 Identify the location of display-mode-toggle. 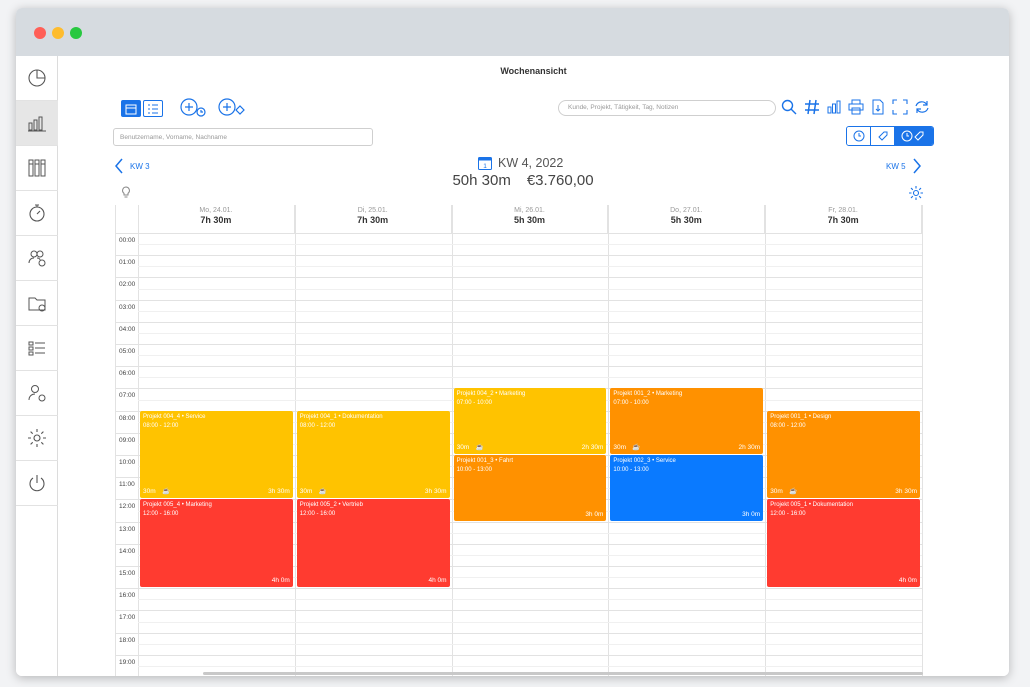
(890, 136).